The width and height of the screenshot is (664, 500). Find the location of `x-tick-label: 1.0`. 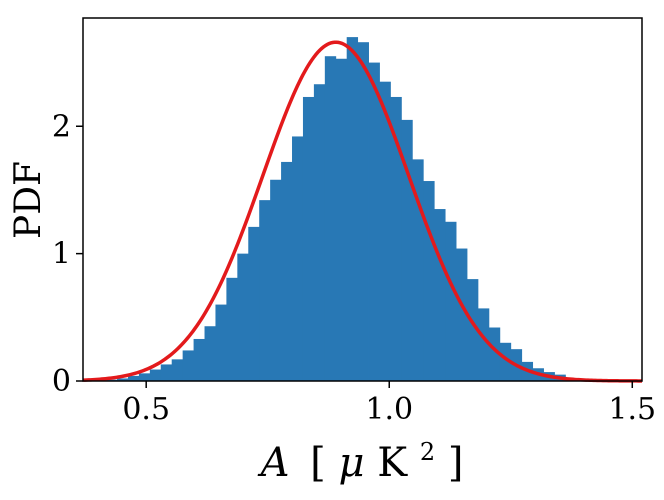

x-tick-label: 1.0 is located at coordinates (389, 409).